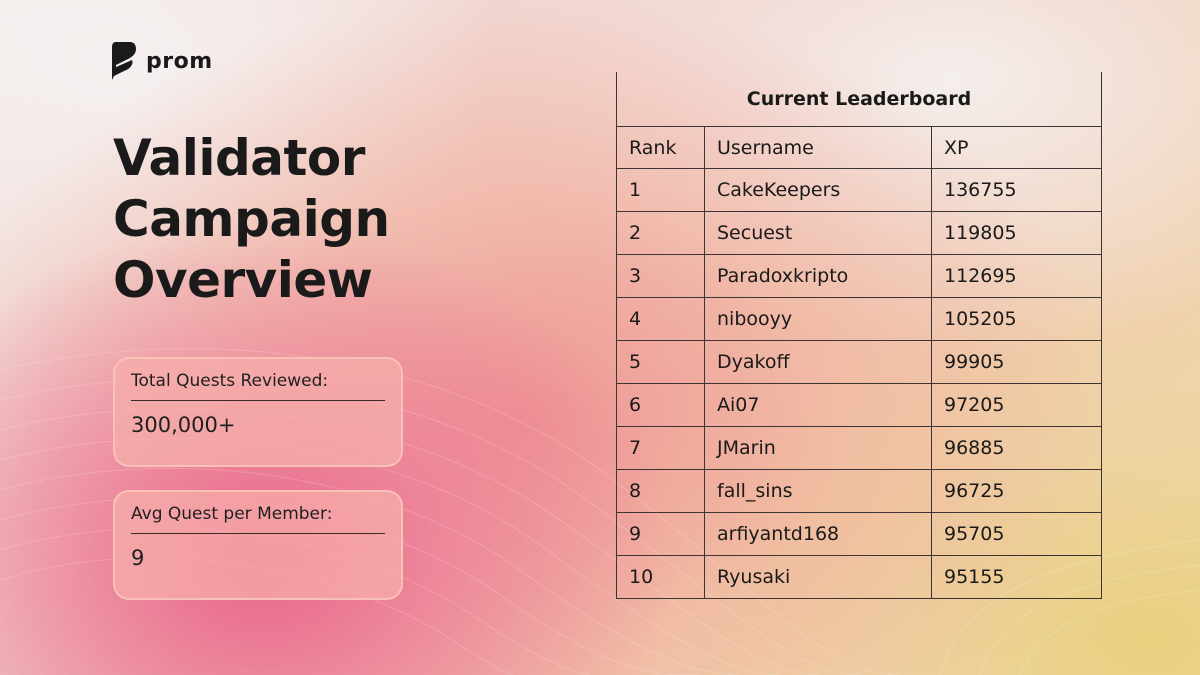  I want to click on rank-cell: 10, so click(660, 577).